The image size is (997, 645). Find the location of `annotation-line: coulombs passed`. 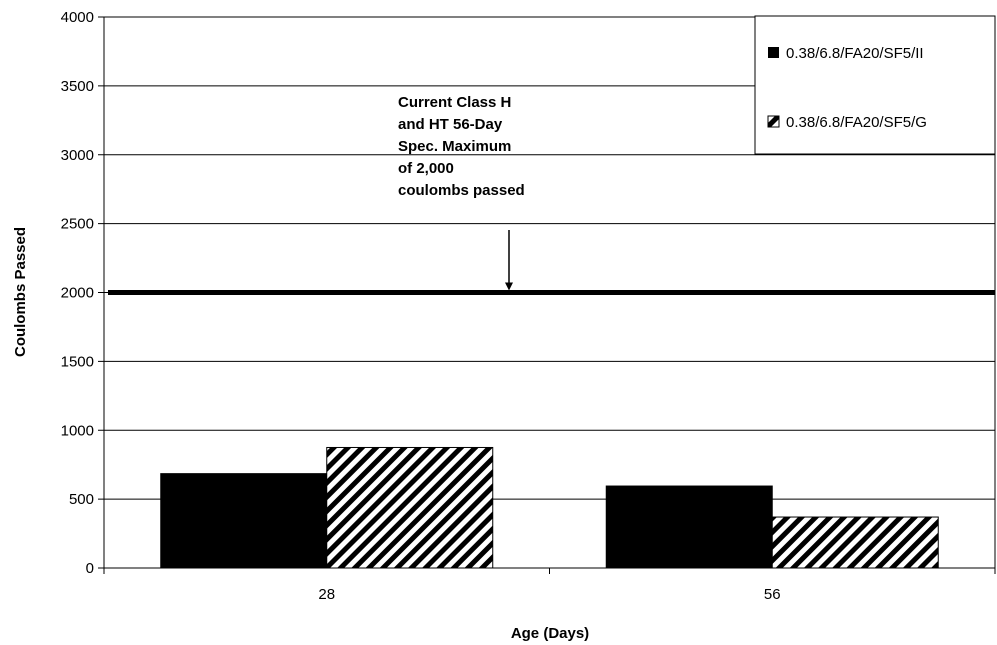

annotation-line: coulombs passed is located at coordinates (461, 190).